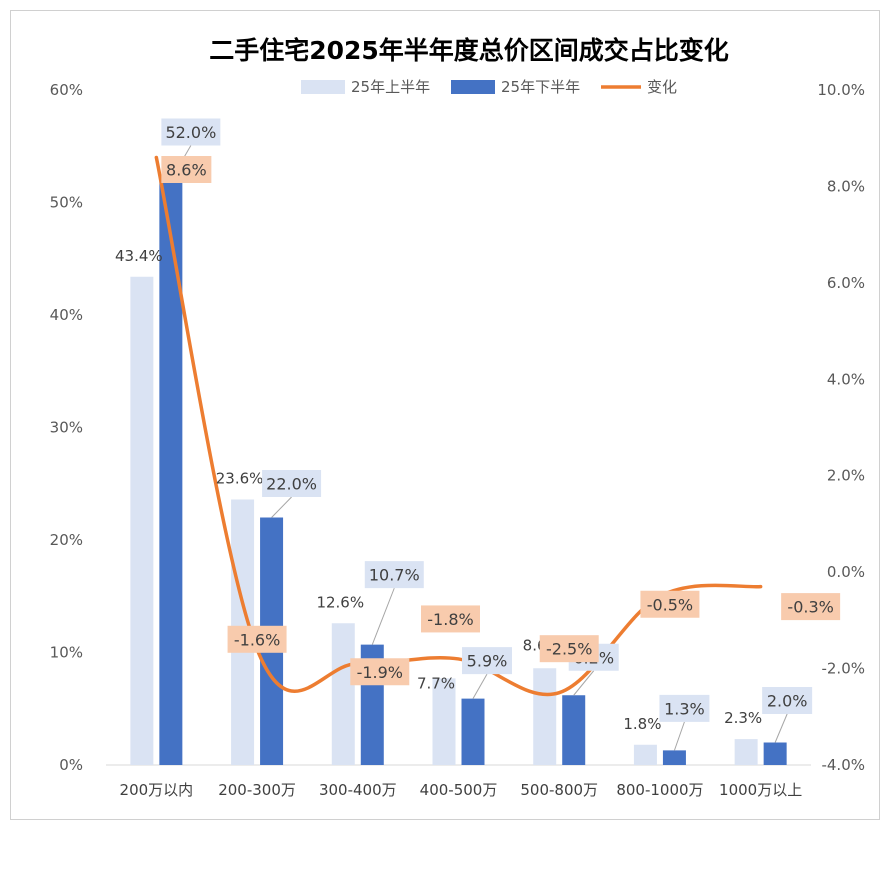 This screenshot has width=892, height=880. I want to click on legend: 25年上半年 25年下半年 变化, so click(489, 87).